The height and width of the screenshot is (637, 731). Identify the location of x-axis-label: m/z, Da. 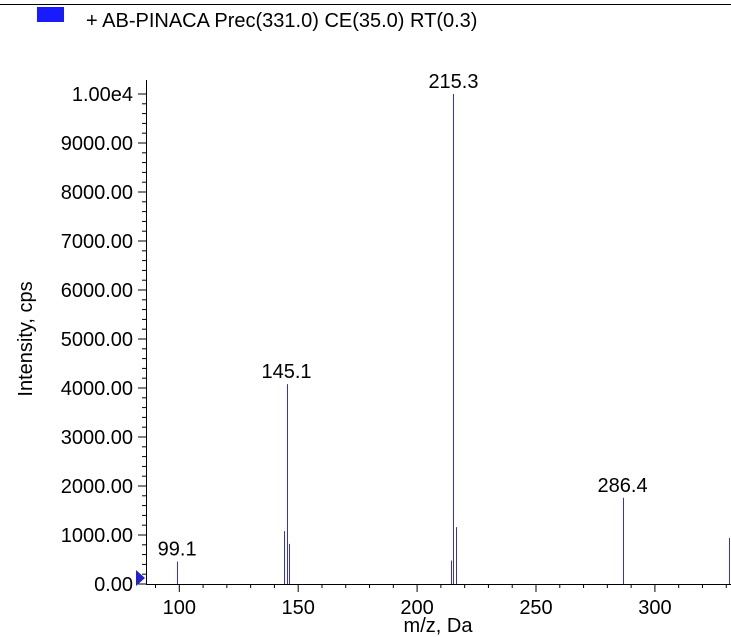
(439, 626).